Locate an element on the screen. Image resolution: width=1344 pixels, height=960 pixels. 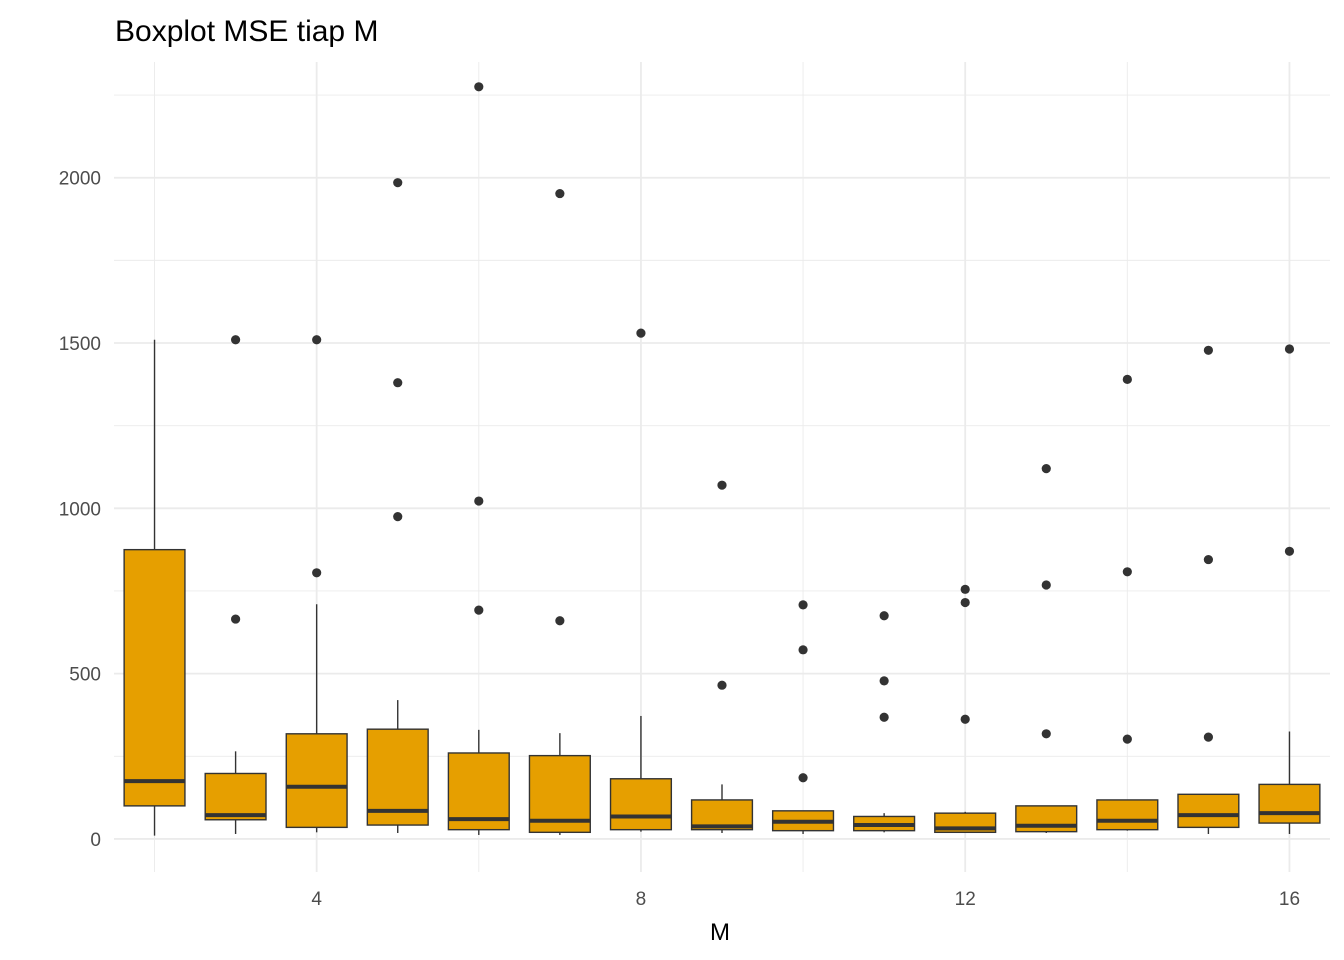
y-tick-label: 500 is located at coordinates (85, 675).